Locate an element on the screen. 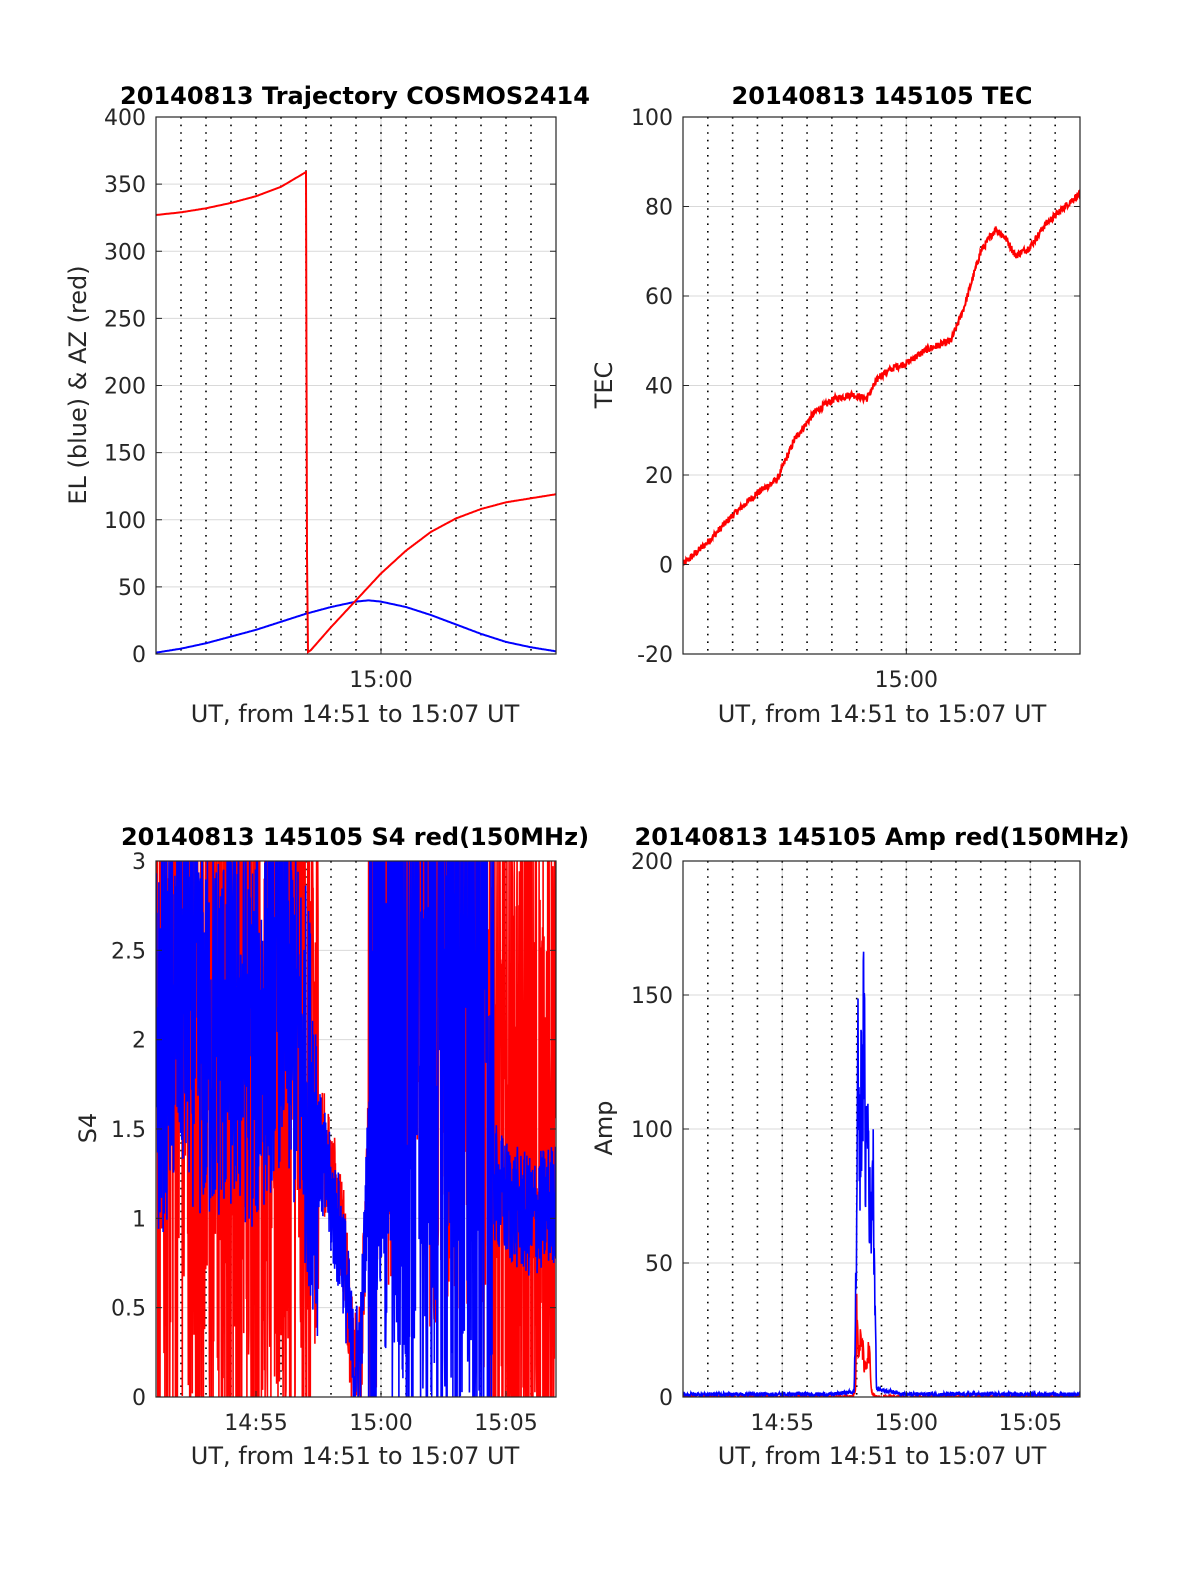 The image size is (1200, 1575). trajectory-ytick-label: 300 is located at coordinates (125, 252).